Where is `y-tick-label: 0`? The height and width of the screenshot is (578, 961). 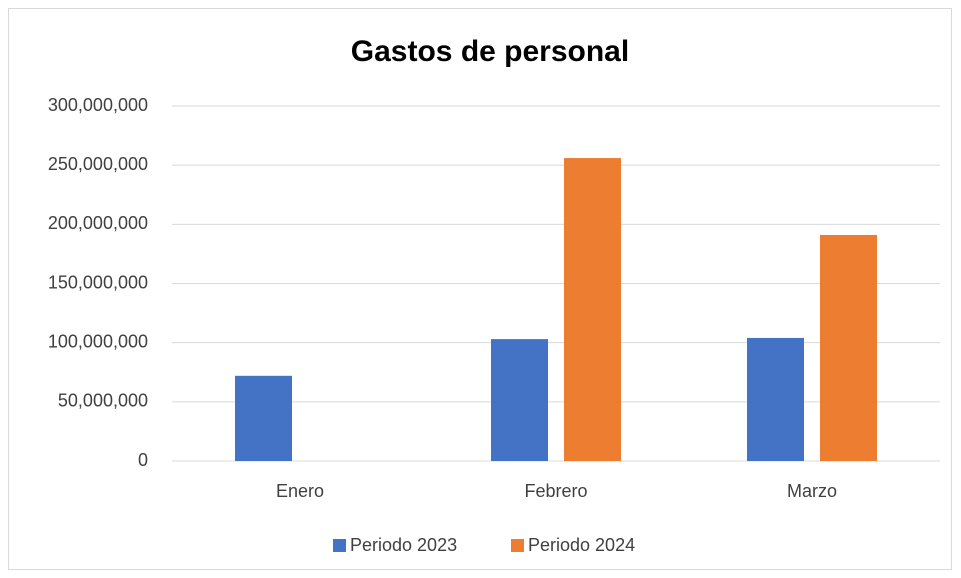
y-tick-label: 0 is located at coordinates (143, 460).